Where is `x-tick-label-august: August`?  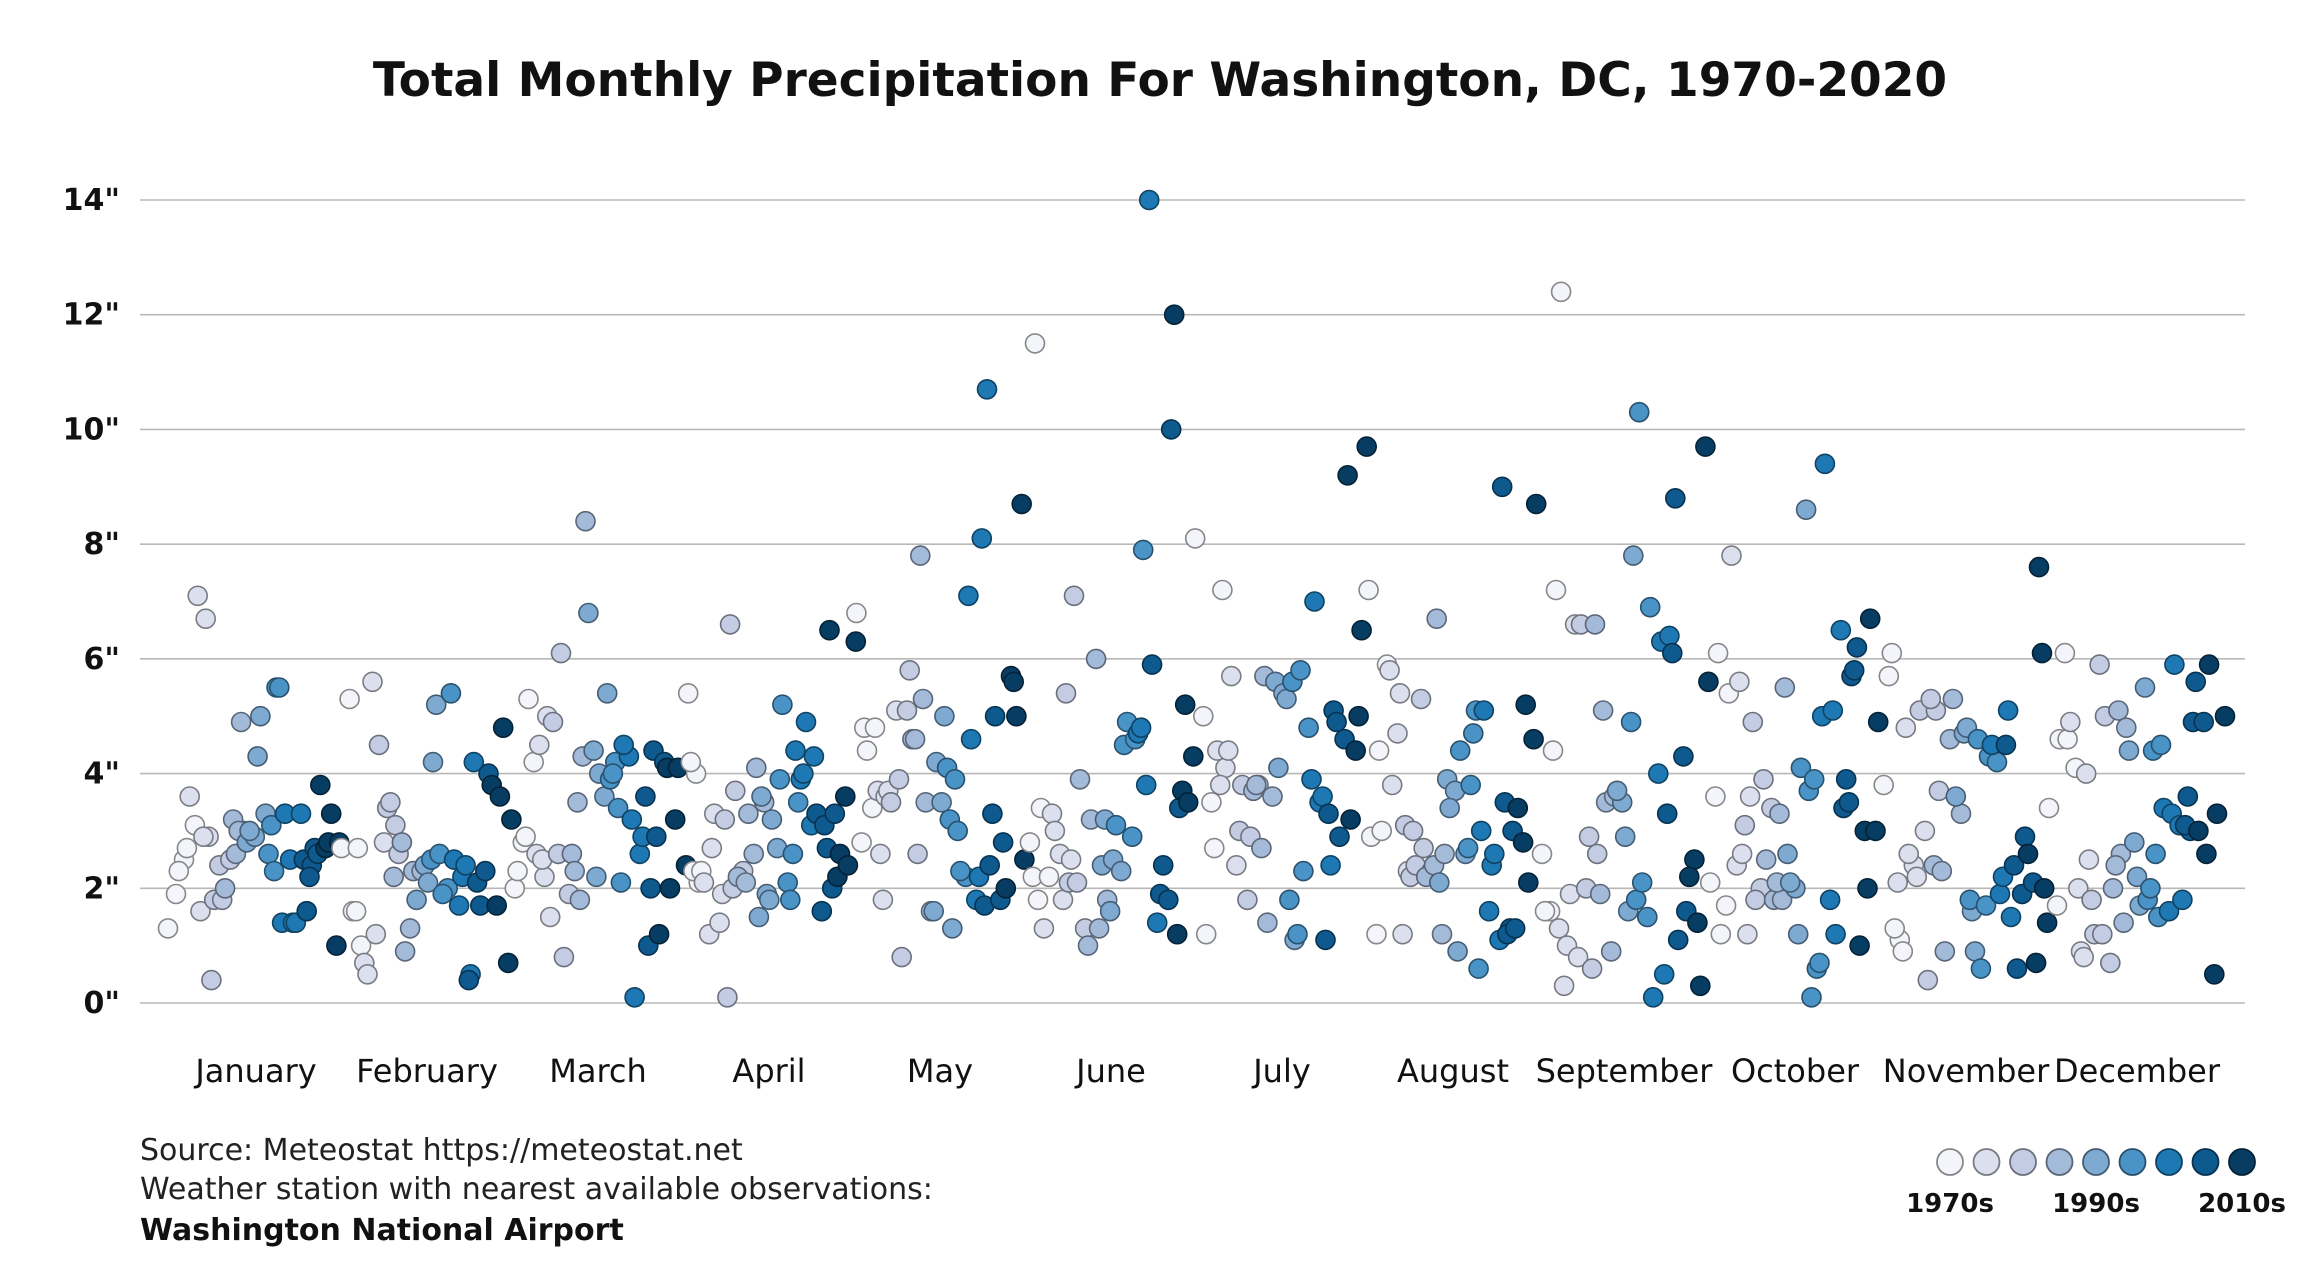
x-tick-label-august: August is located at coordinates (1453, 1071).